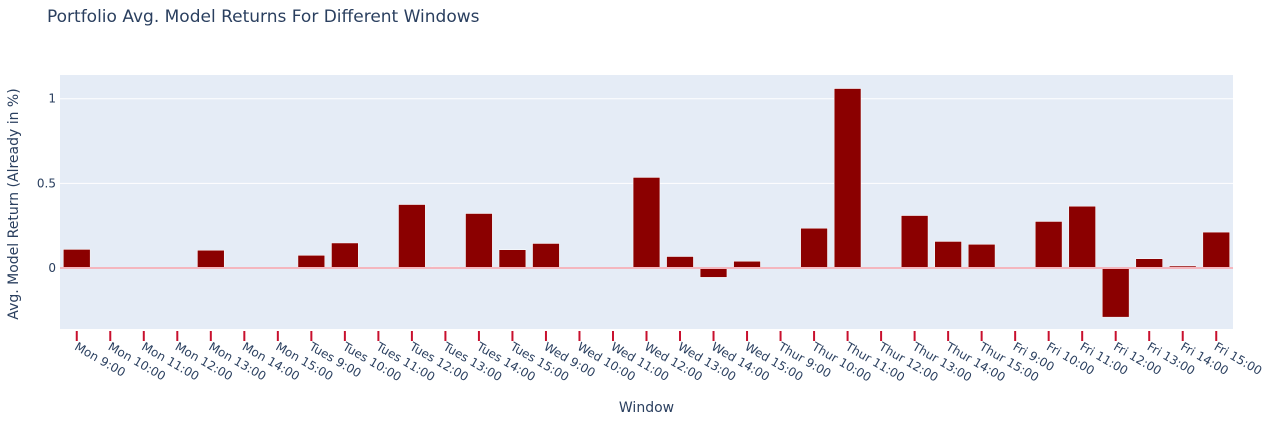 This screenshot has width=1288, height=437. What do you see at coordinates (646, 408) in the screenshot?
I see `x-axis-title: Window` at bounding box center [646, 408].